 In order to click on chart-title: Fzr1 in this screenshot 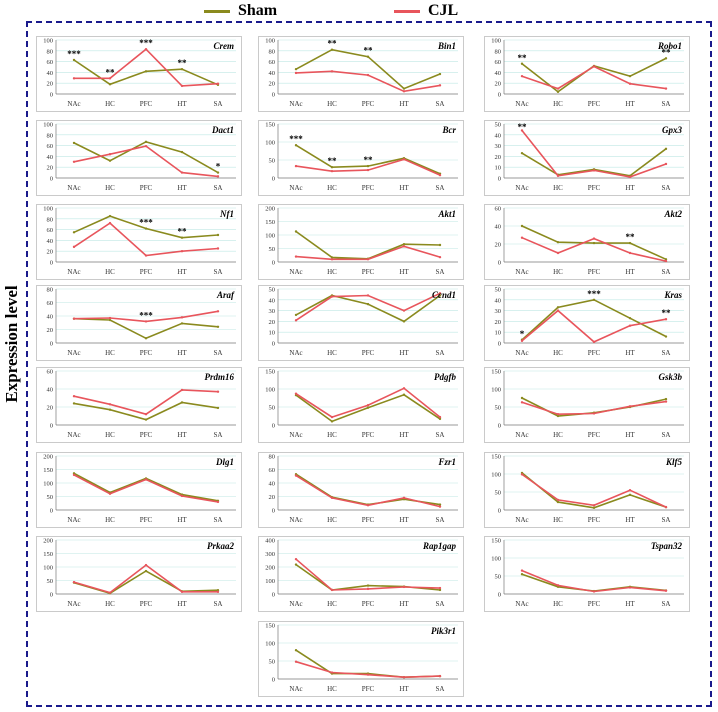, I will do `click(446, 462)`.